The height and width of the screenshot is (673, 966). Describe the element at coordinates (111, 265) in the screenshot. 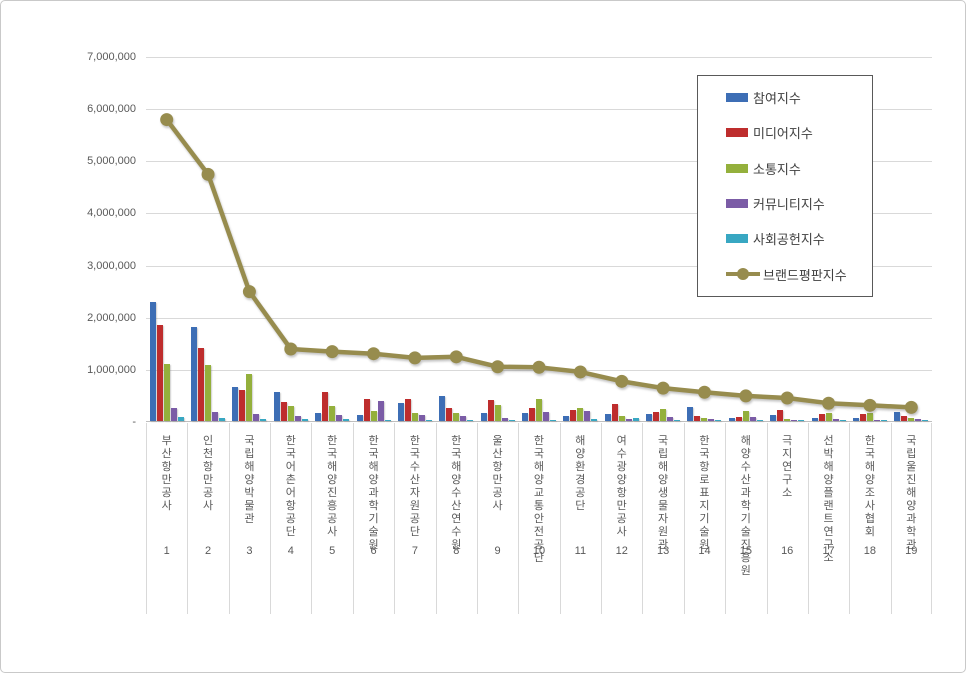

I see `y-tick-label: 3,000,000` at that location.